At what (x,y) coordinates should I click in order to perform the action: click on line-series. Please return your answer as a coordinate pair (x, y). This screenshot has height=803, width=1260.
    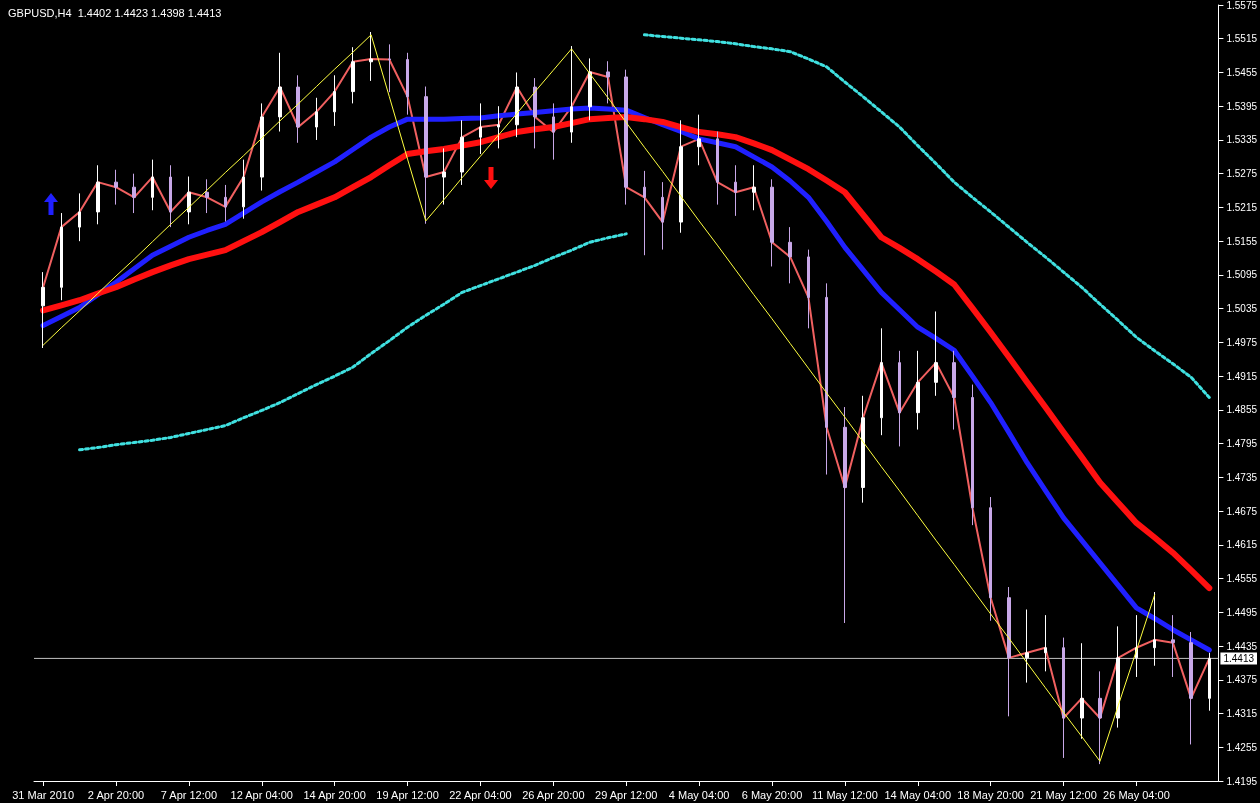
    Looking at the image, I should click on (353, 342).